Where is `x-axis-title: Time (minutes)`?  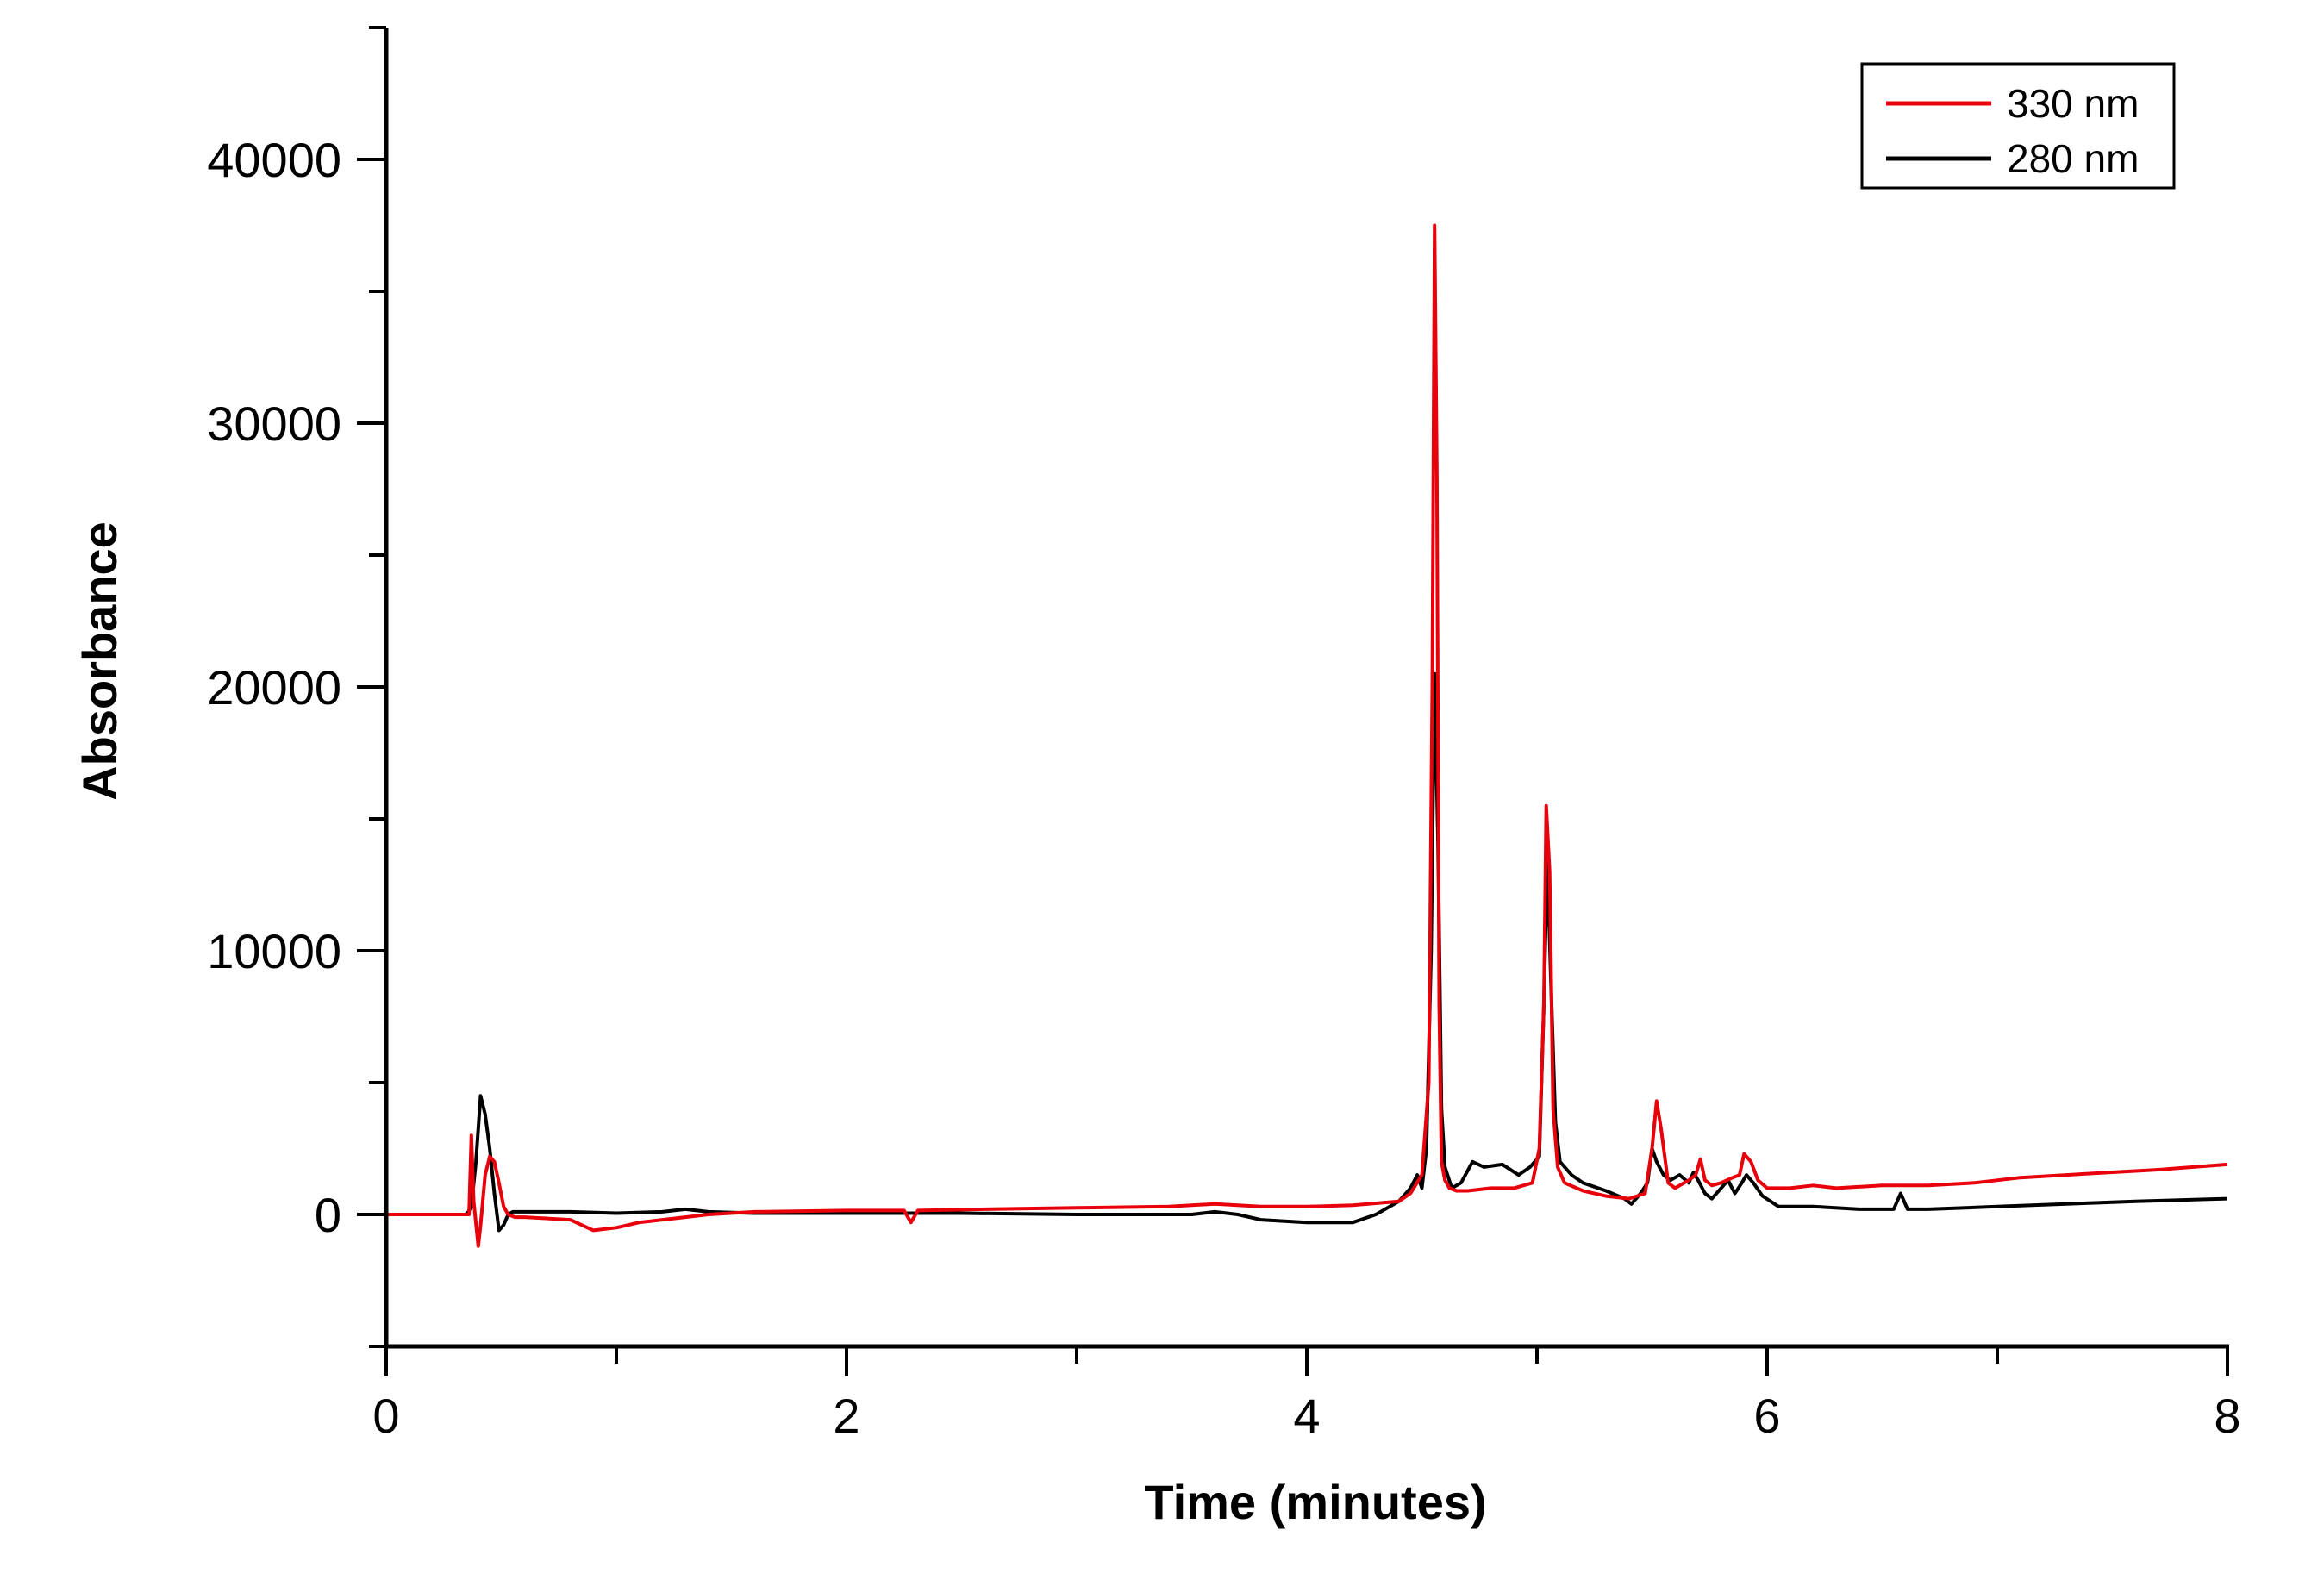
x-axis-title: Time (minutes) is located at coordinates (1315, 1502).